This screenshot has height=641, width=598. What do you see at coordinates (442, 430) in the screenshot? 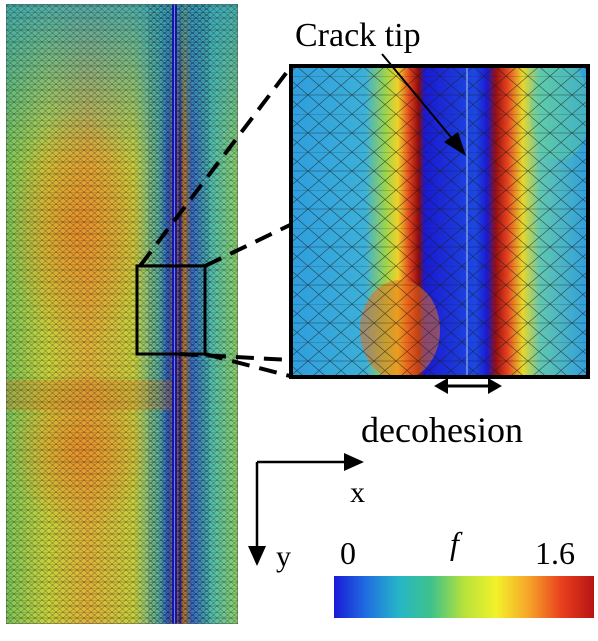
I see `decohesion-label: decohesion` at bounding box center [442, 430].